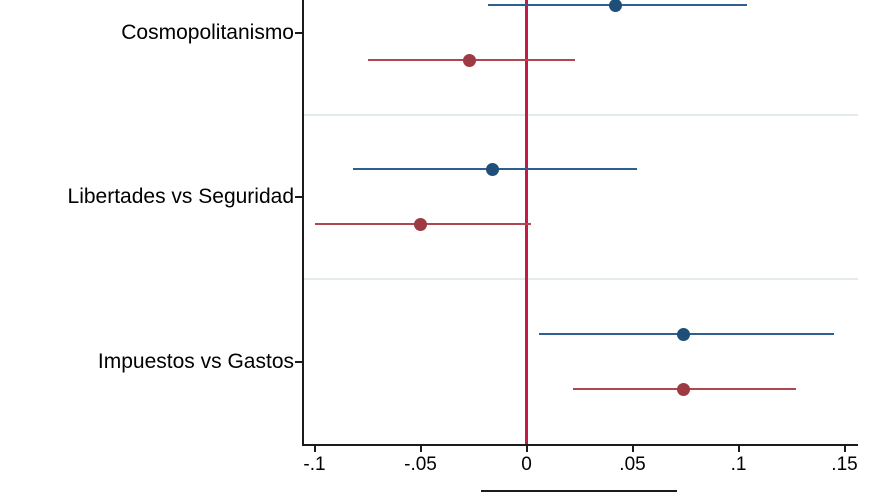 The height and width of the screenshot is (495, 880). I want to click on category-label: Impuestos vs Gastos, so click(195, 361).